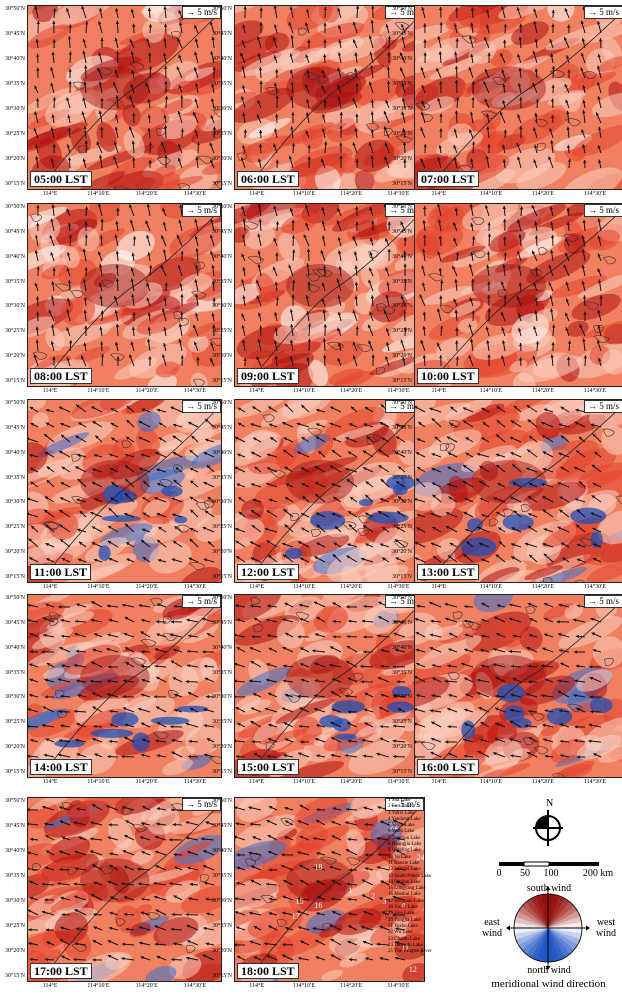 The image size is (622, 998). What do you see at coordinates (268, 971) in the screenshot?
I see `time-label: 18:00 LST` at bounding box center [268, 971].